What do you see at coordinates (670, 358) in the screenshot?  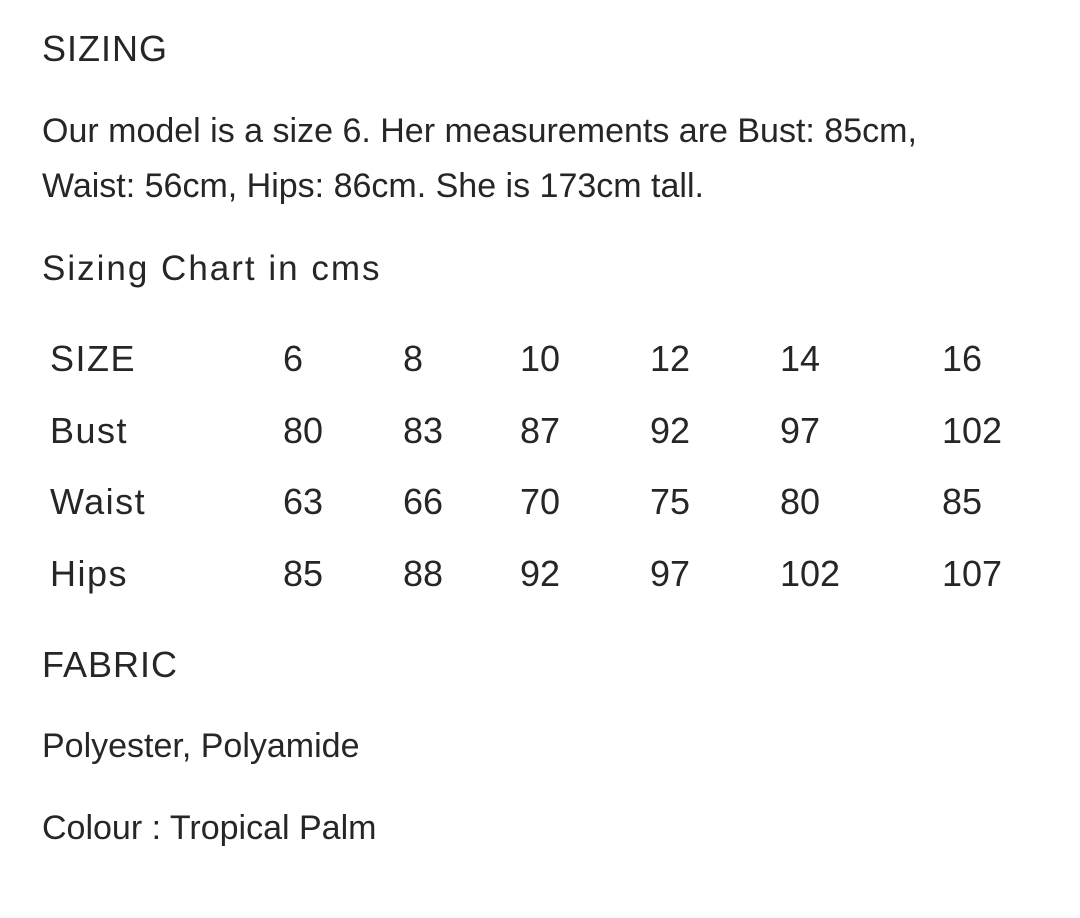 I see `table-cell: 12` at bounding box center [670, 358].